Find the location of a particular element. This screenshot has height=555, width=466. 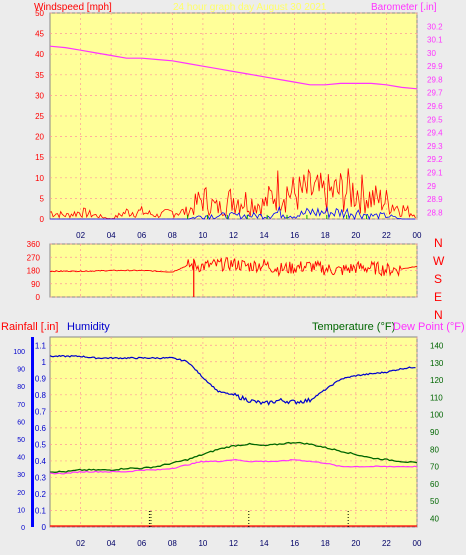

barometer-tick-label: 29.3 is located at coordinates (435, 146).